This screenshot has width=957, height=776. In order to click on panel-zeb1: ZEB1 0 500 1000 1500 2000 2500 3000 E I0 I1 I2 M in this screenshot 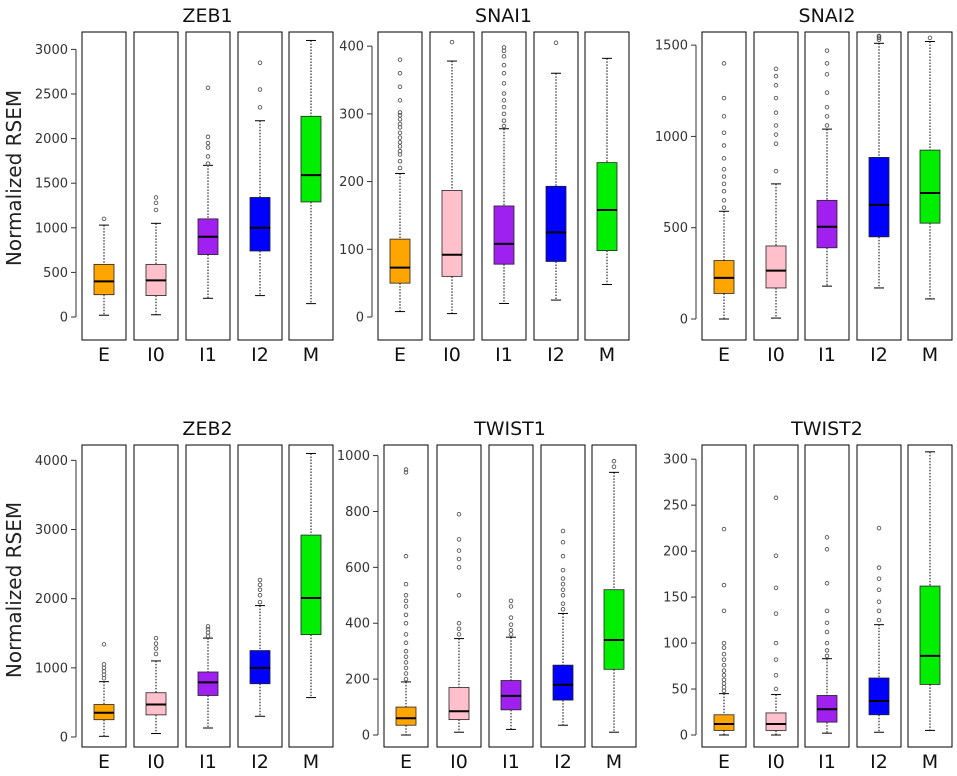, I will do `click(184, 185)`.